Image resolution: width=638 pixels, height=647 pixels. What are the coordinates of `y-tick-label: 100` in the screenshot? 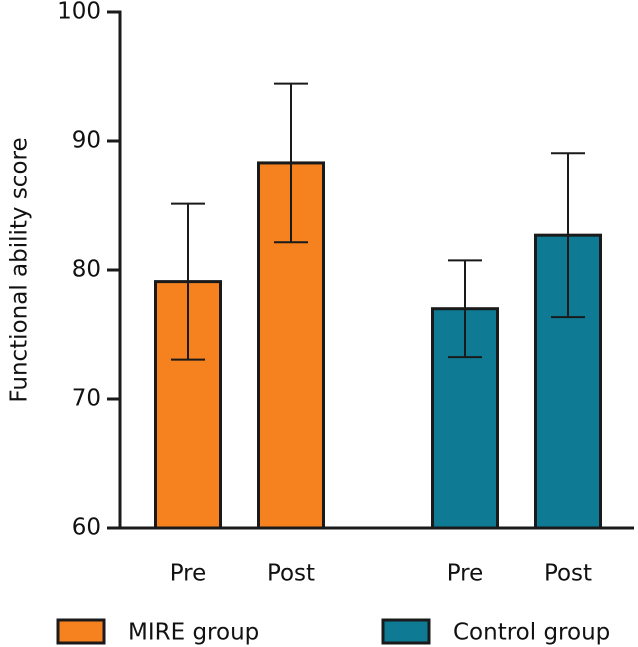 It's located at (79, 12).